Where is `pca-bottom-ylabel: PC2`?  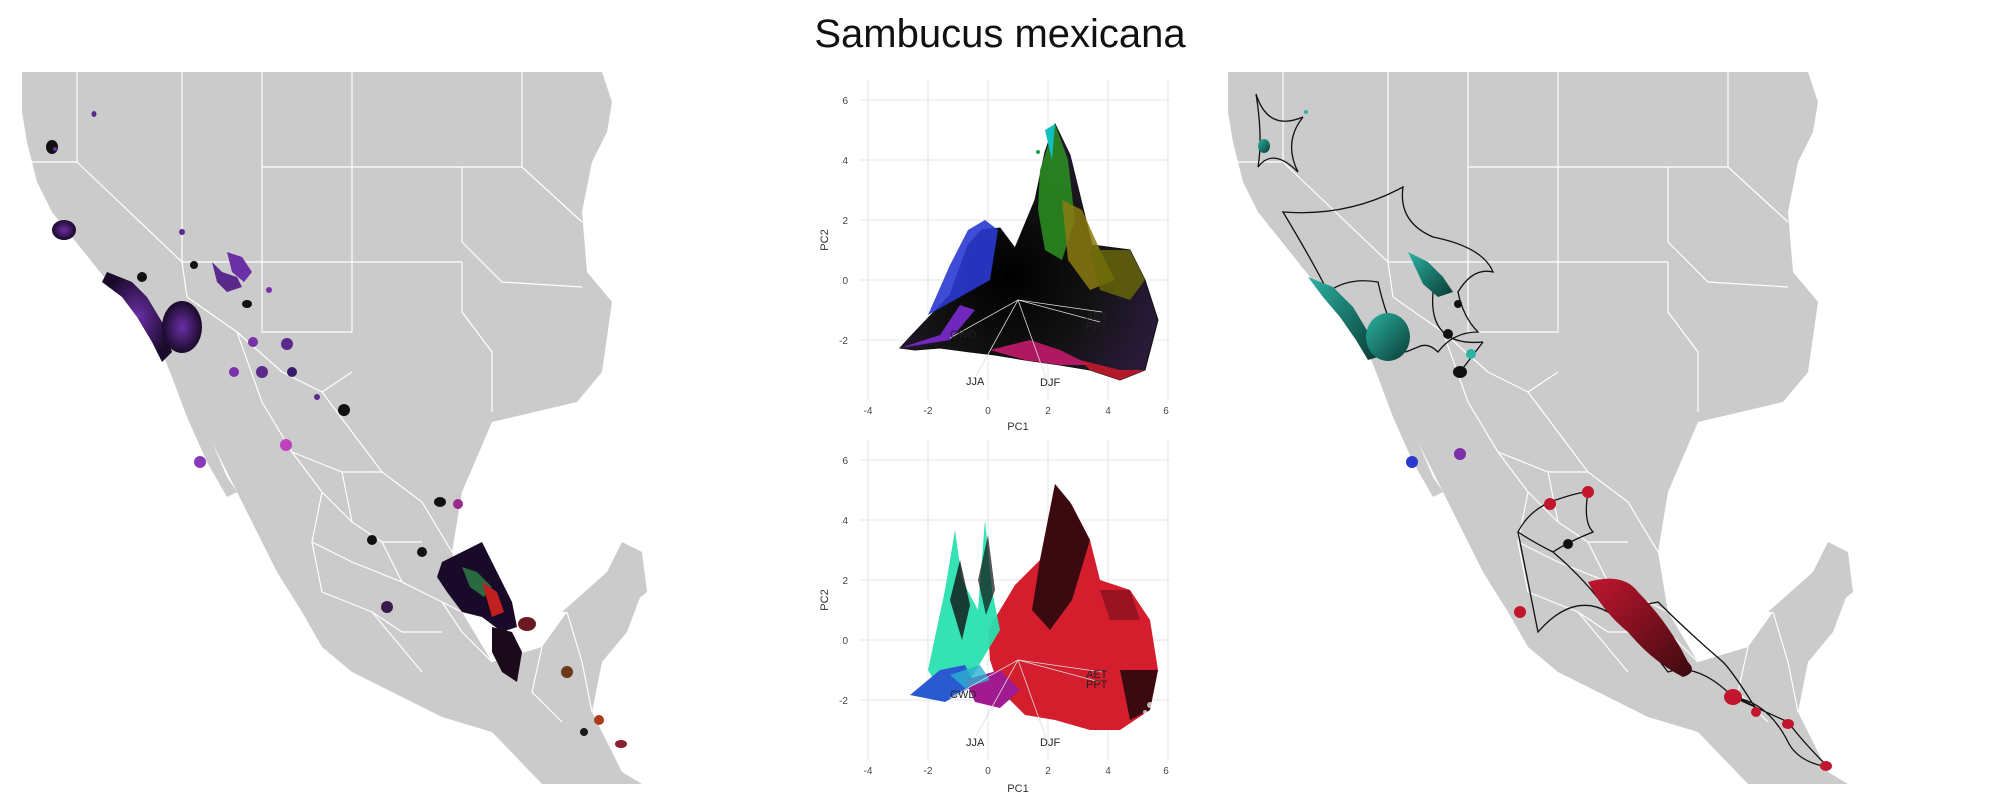
pca-bottom-ylabel: PC2 is located at coordinates (825, 599).